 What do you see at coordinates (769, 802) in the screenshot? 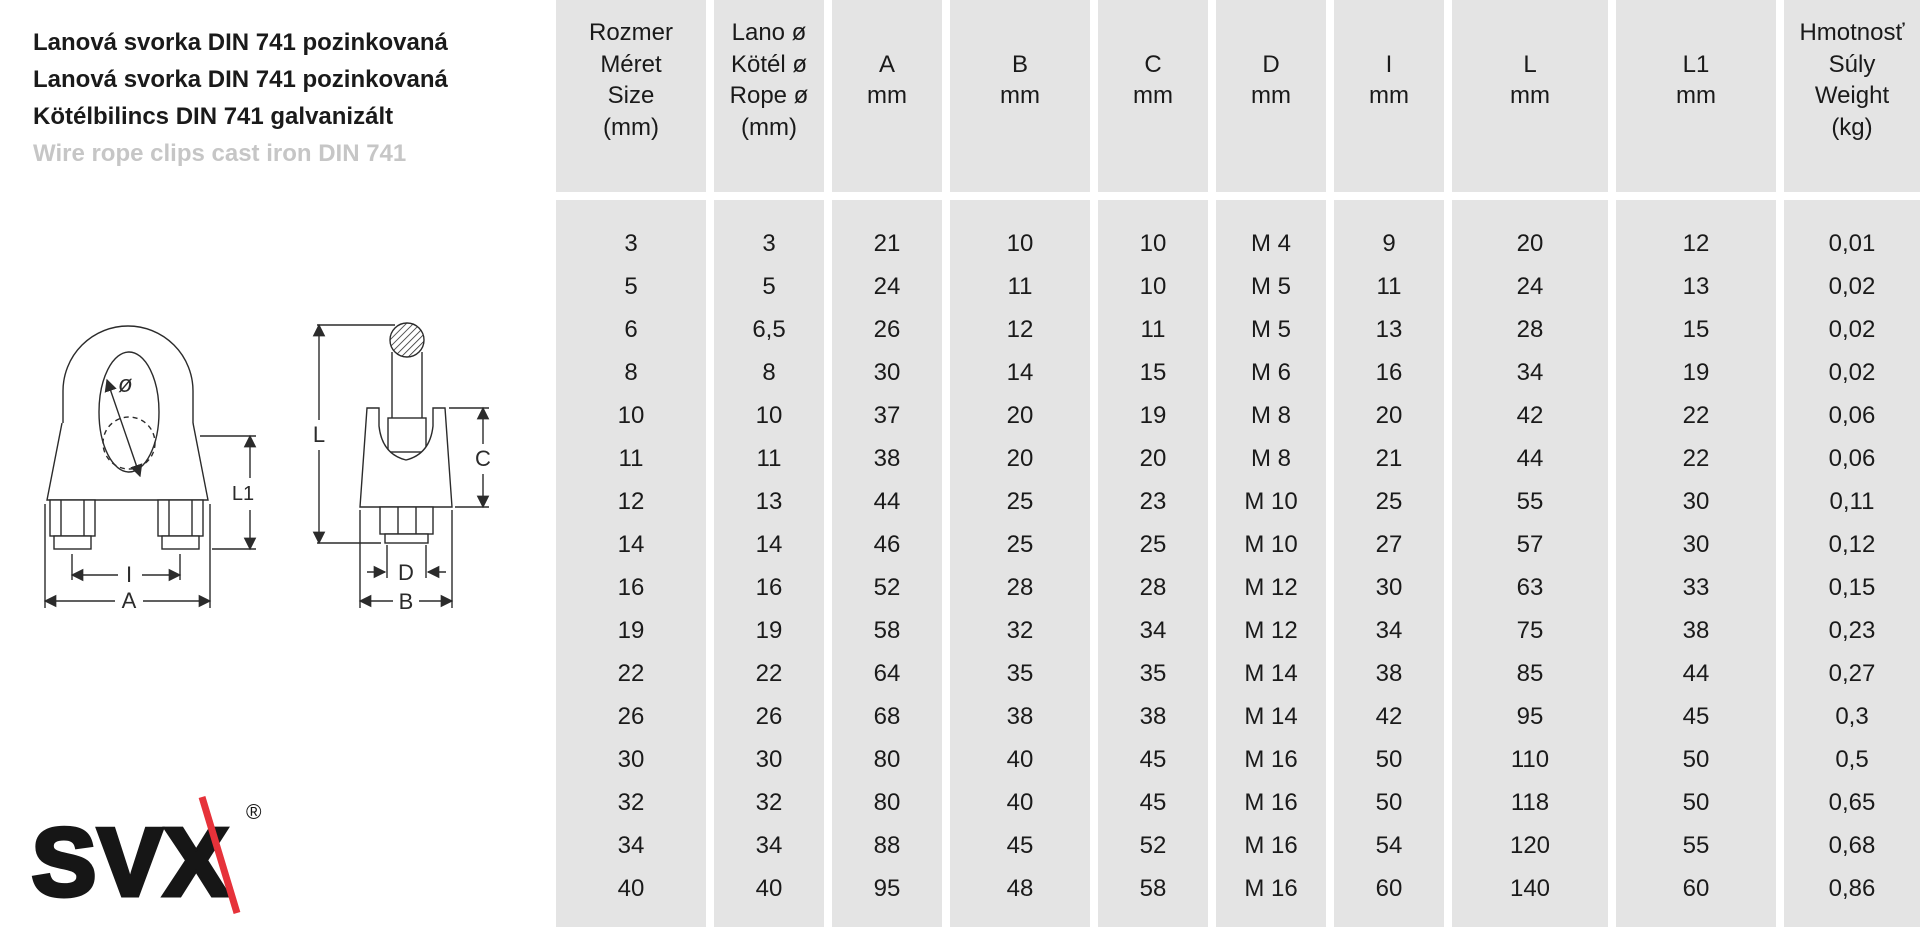
I see `cell-rope-row-14: 32` at bounding box center [769, 802].